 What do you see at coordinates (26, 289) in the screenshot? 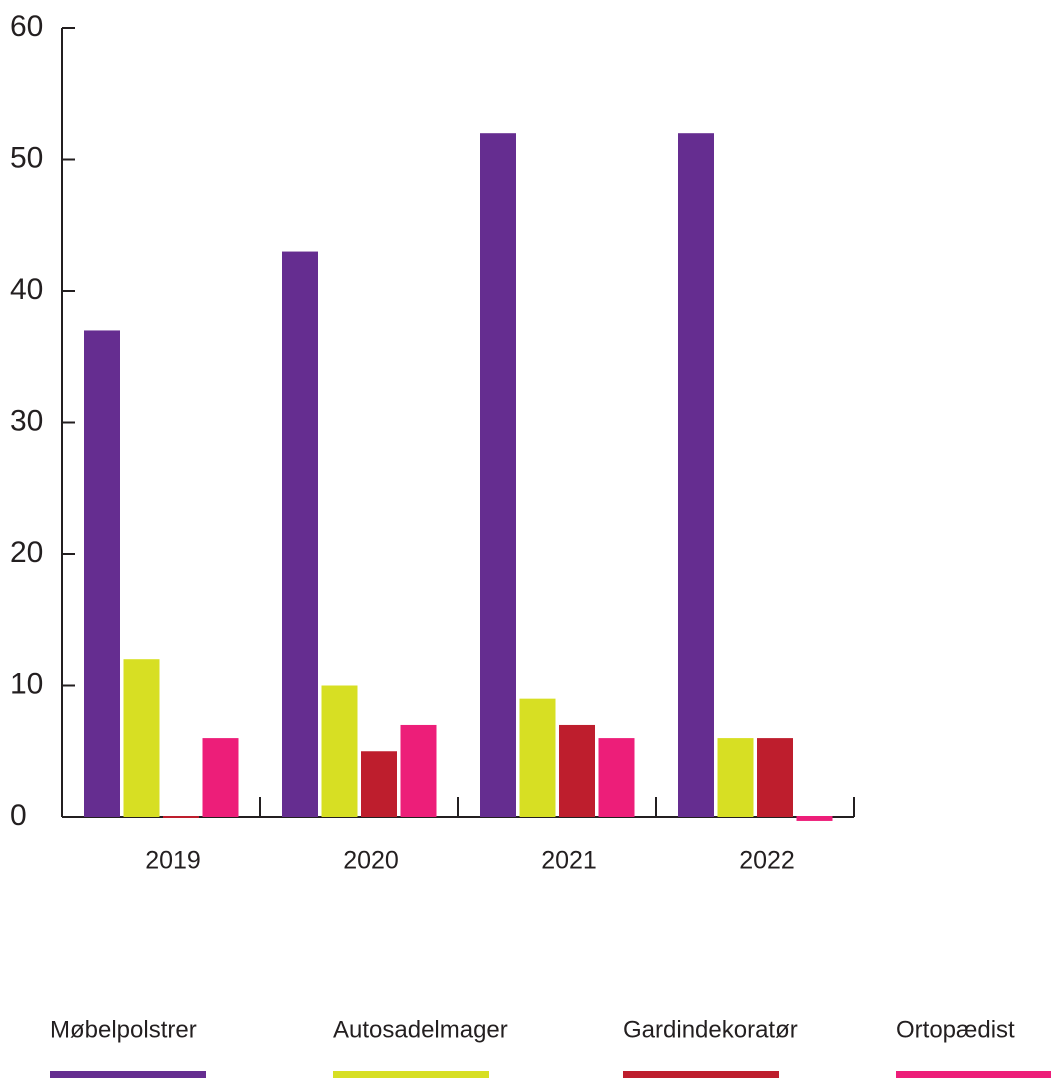
I see `y-tick-label: 40` at bounding box center [26, 289].